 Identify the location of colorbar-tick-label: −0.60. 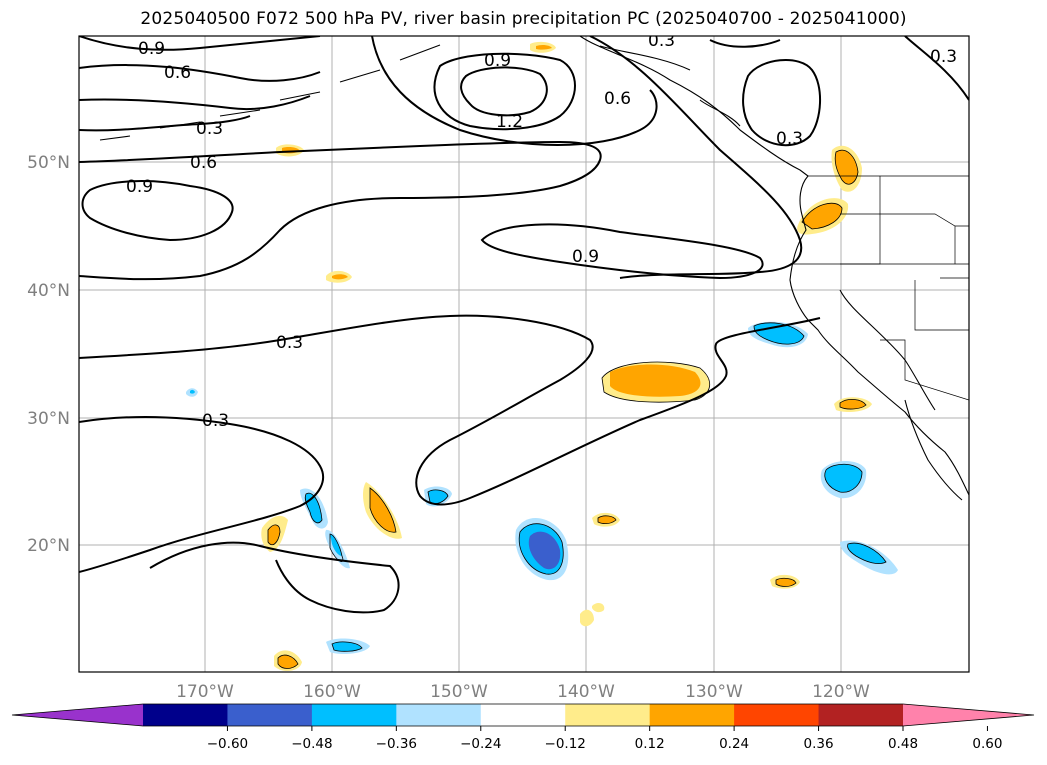
(227, 744).